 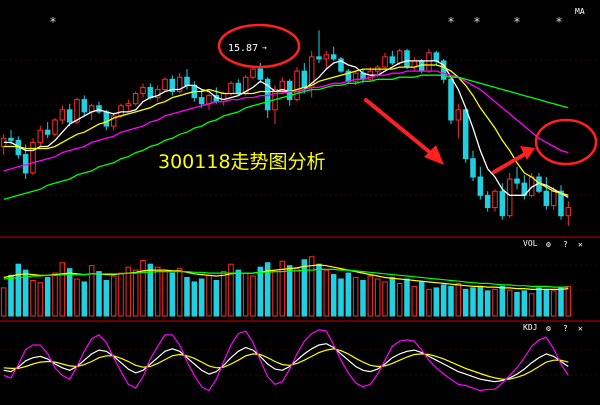 I want to click on chart-headline: 300118走势图分析, so click(x=242, y=162).